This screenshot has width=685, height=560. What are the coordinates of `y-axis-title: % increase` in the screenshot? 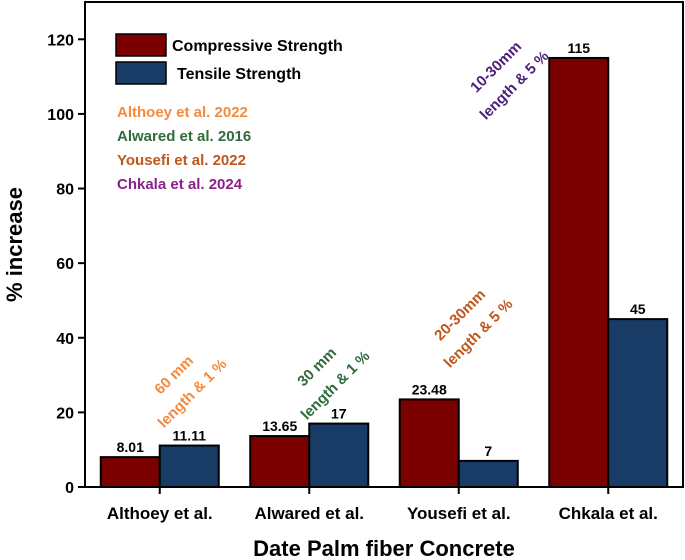 It's located at (14, 244).